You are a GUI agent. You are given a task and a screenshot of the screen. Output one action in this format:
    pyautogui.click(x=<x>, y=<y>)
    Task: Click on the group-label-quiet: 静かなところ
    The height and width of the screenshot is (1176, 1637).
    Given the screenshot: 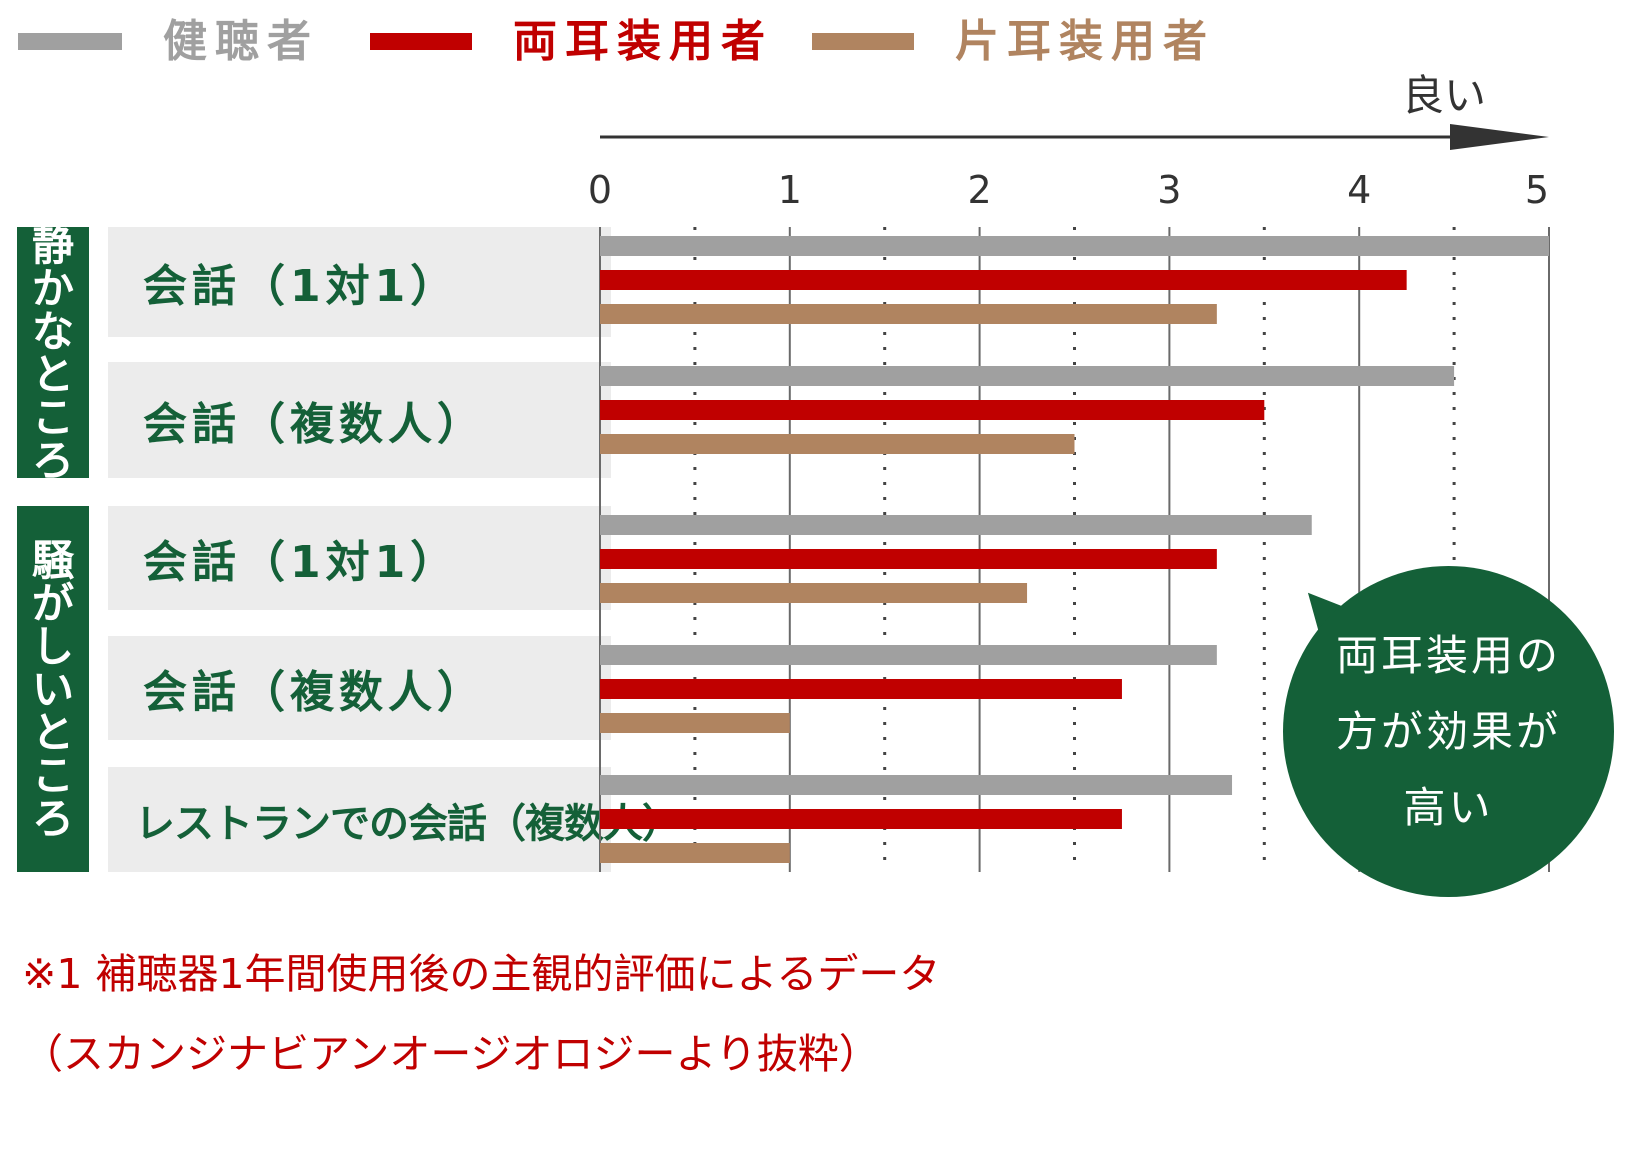 What is the action you would take?
    pyautogui.click(x=53, y=353)
    